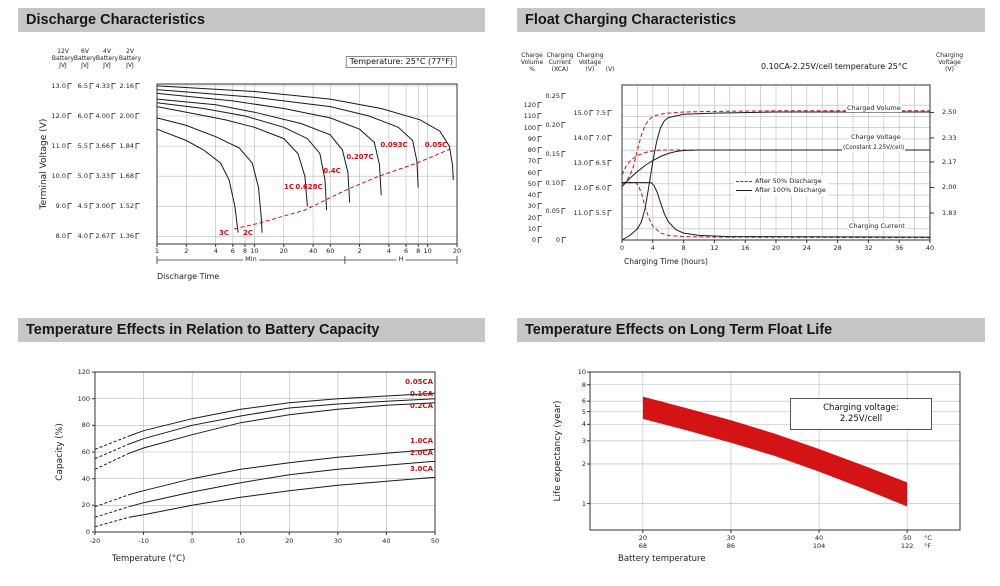  Describe the element at coordinates (556, 211) in the screenshot. I see `y-column-tick-label: 0.05` at that location.